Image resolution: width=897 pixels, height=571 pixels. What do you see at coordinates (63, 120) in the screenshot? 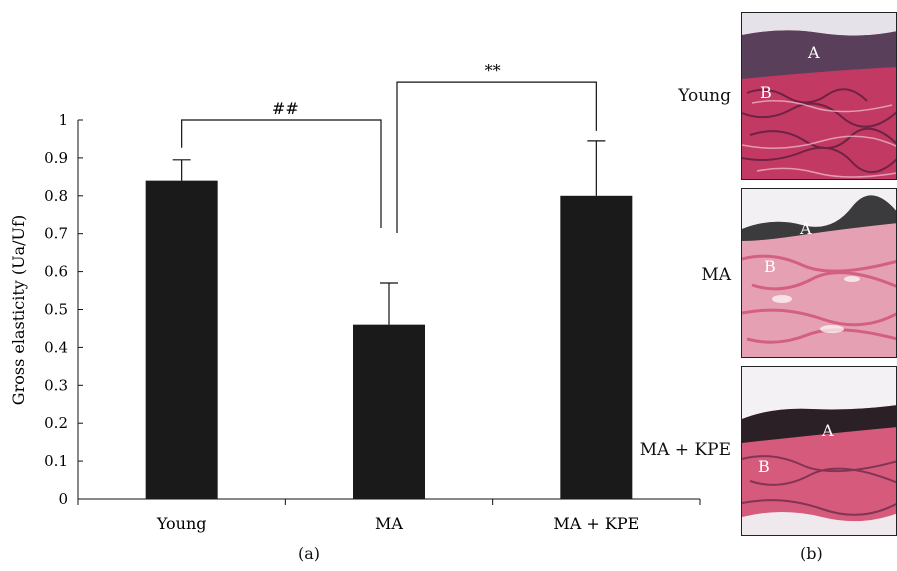
I see `y-tick-label: 1` at bounding box center [63, 120].